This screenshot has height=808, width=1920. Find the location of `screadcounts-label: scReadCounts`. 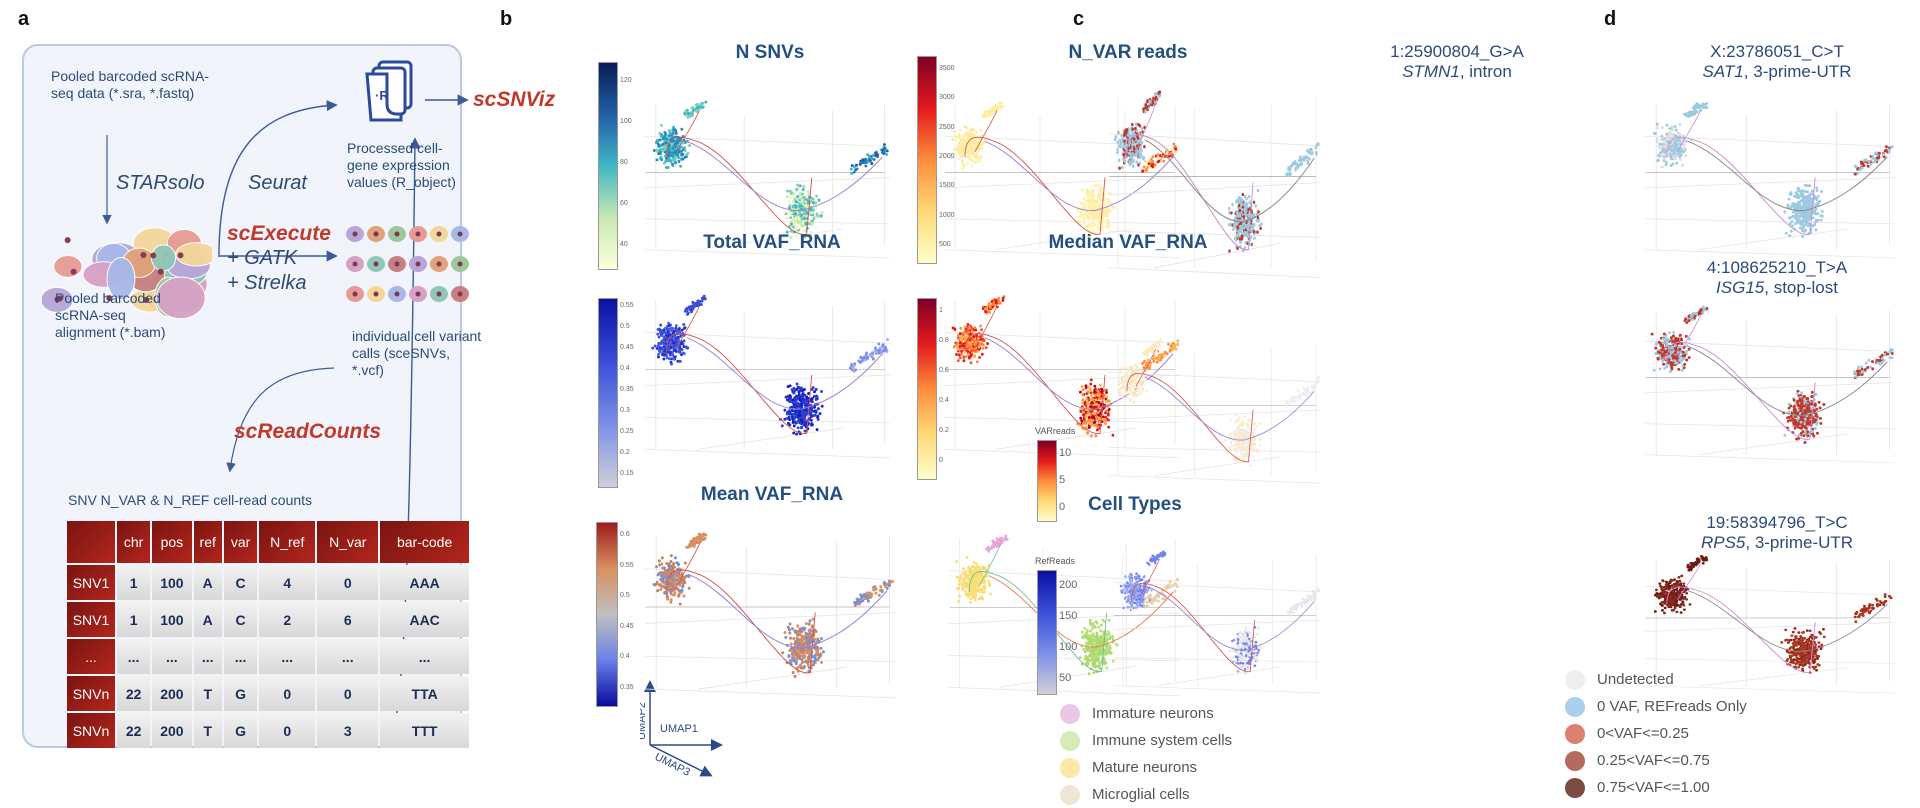

screadcounts-label: scReadCounts is located at coordinates (307, 432).